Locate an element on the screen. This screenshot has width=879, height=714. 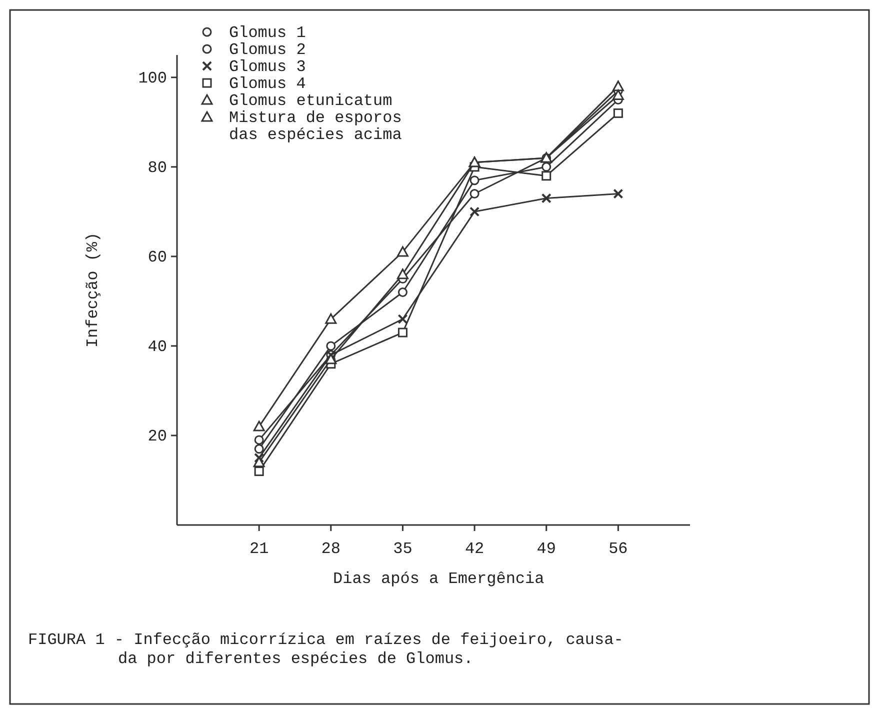
x-tick-label: 21 is located at coordinates (259, 549).